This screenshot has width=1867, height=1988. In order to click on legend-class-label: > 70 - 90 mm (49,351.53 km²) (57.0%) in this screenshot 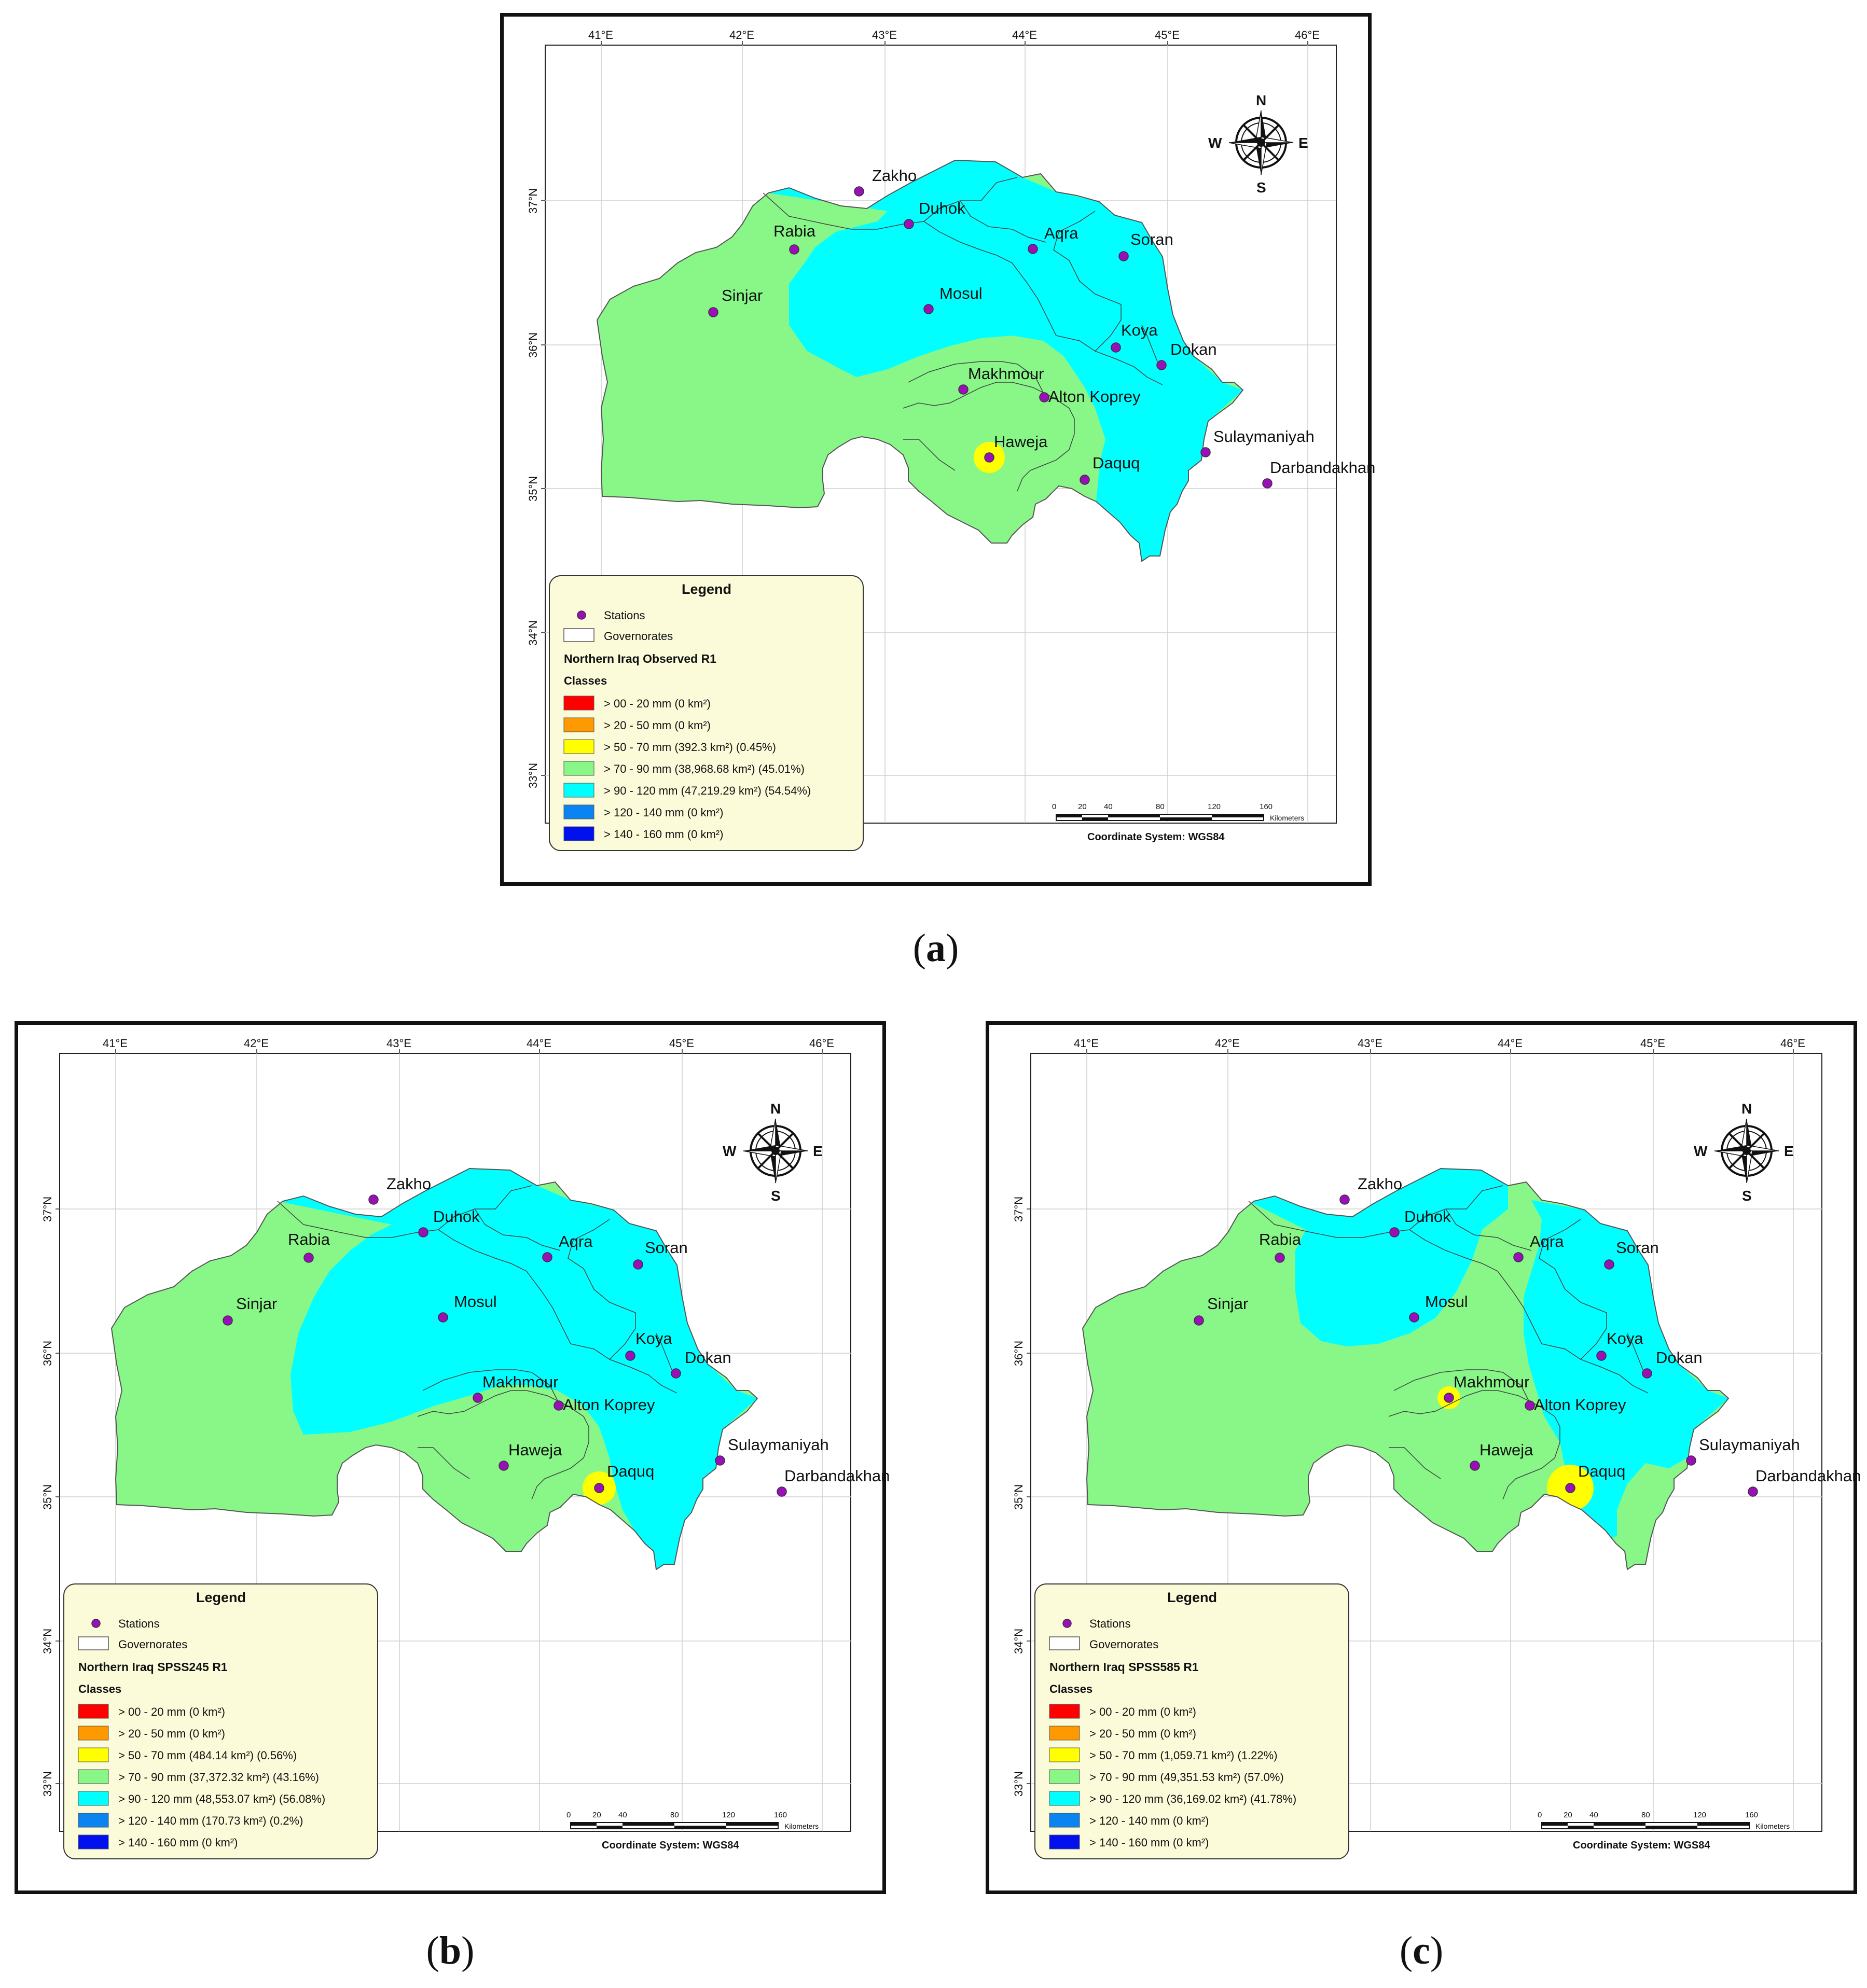, I will do `click(1186, 1777)`.